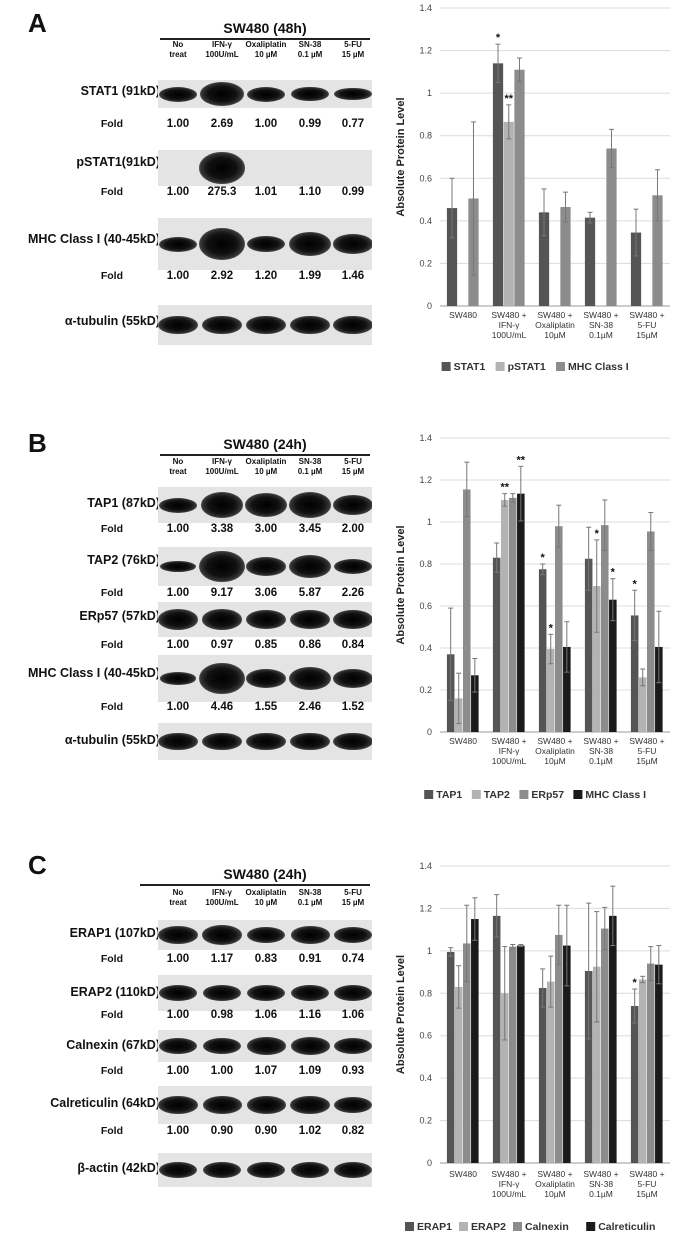  What do you see at coordinates (463, 315) in the screenshot?
I see `x-category-label: SW480` at bounding box center [463, 315].